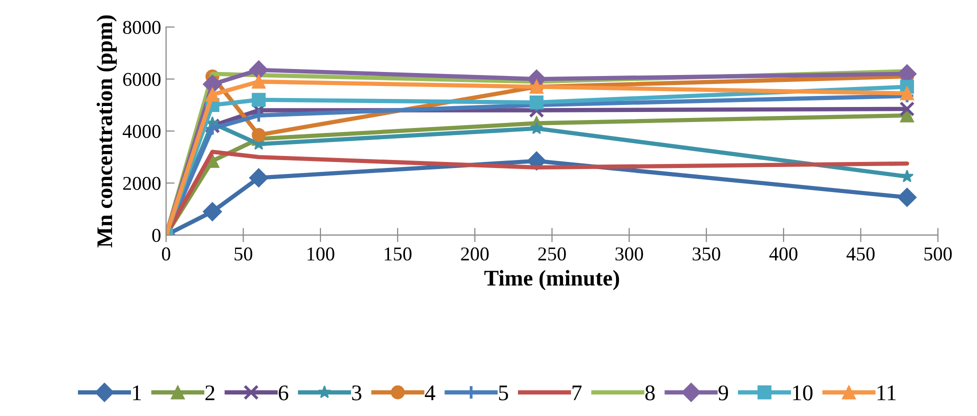 This screenshot has width=977, height=416. What do you see at coordinates (430, 393) in the screenshot?
I see `legend-label: 4` at bounding box center [430, 393].